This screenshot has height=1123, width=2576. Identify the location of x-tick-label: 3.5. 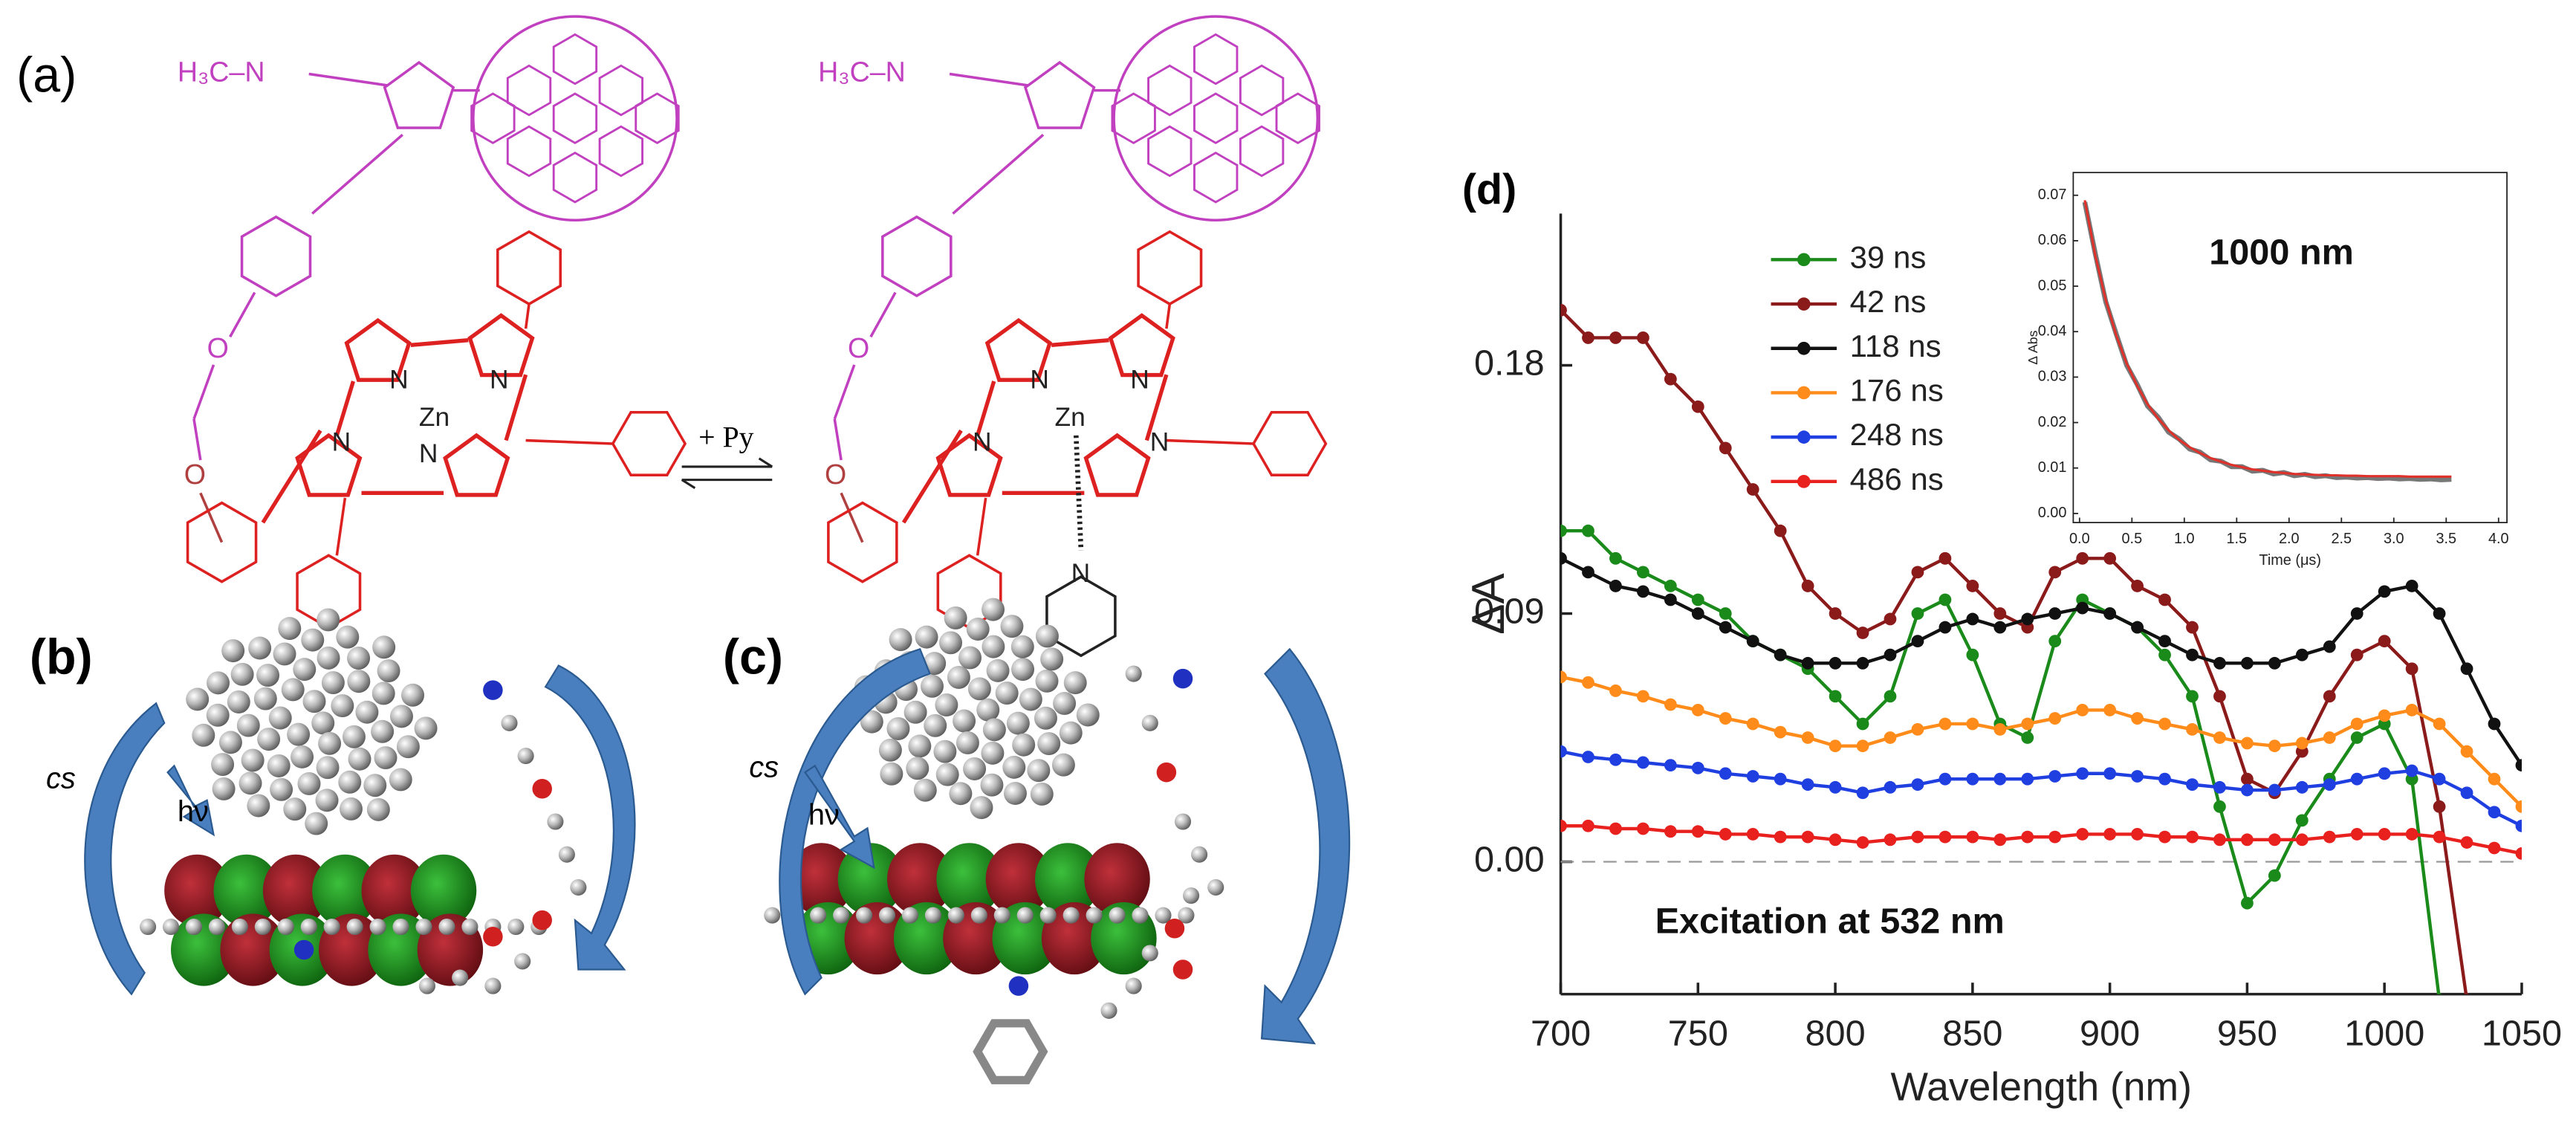
(2446, 539).